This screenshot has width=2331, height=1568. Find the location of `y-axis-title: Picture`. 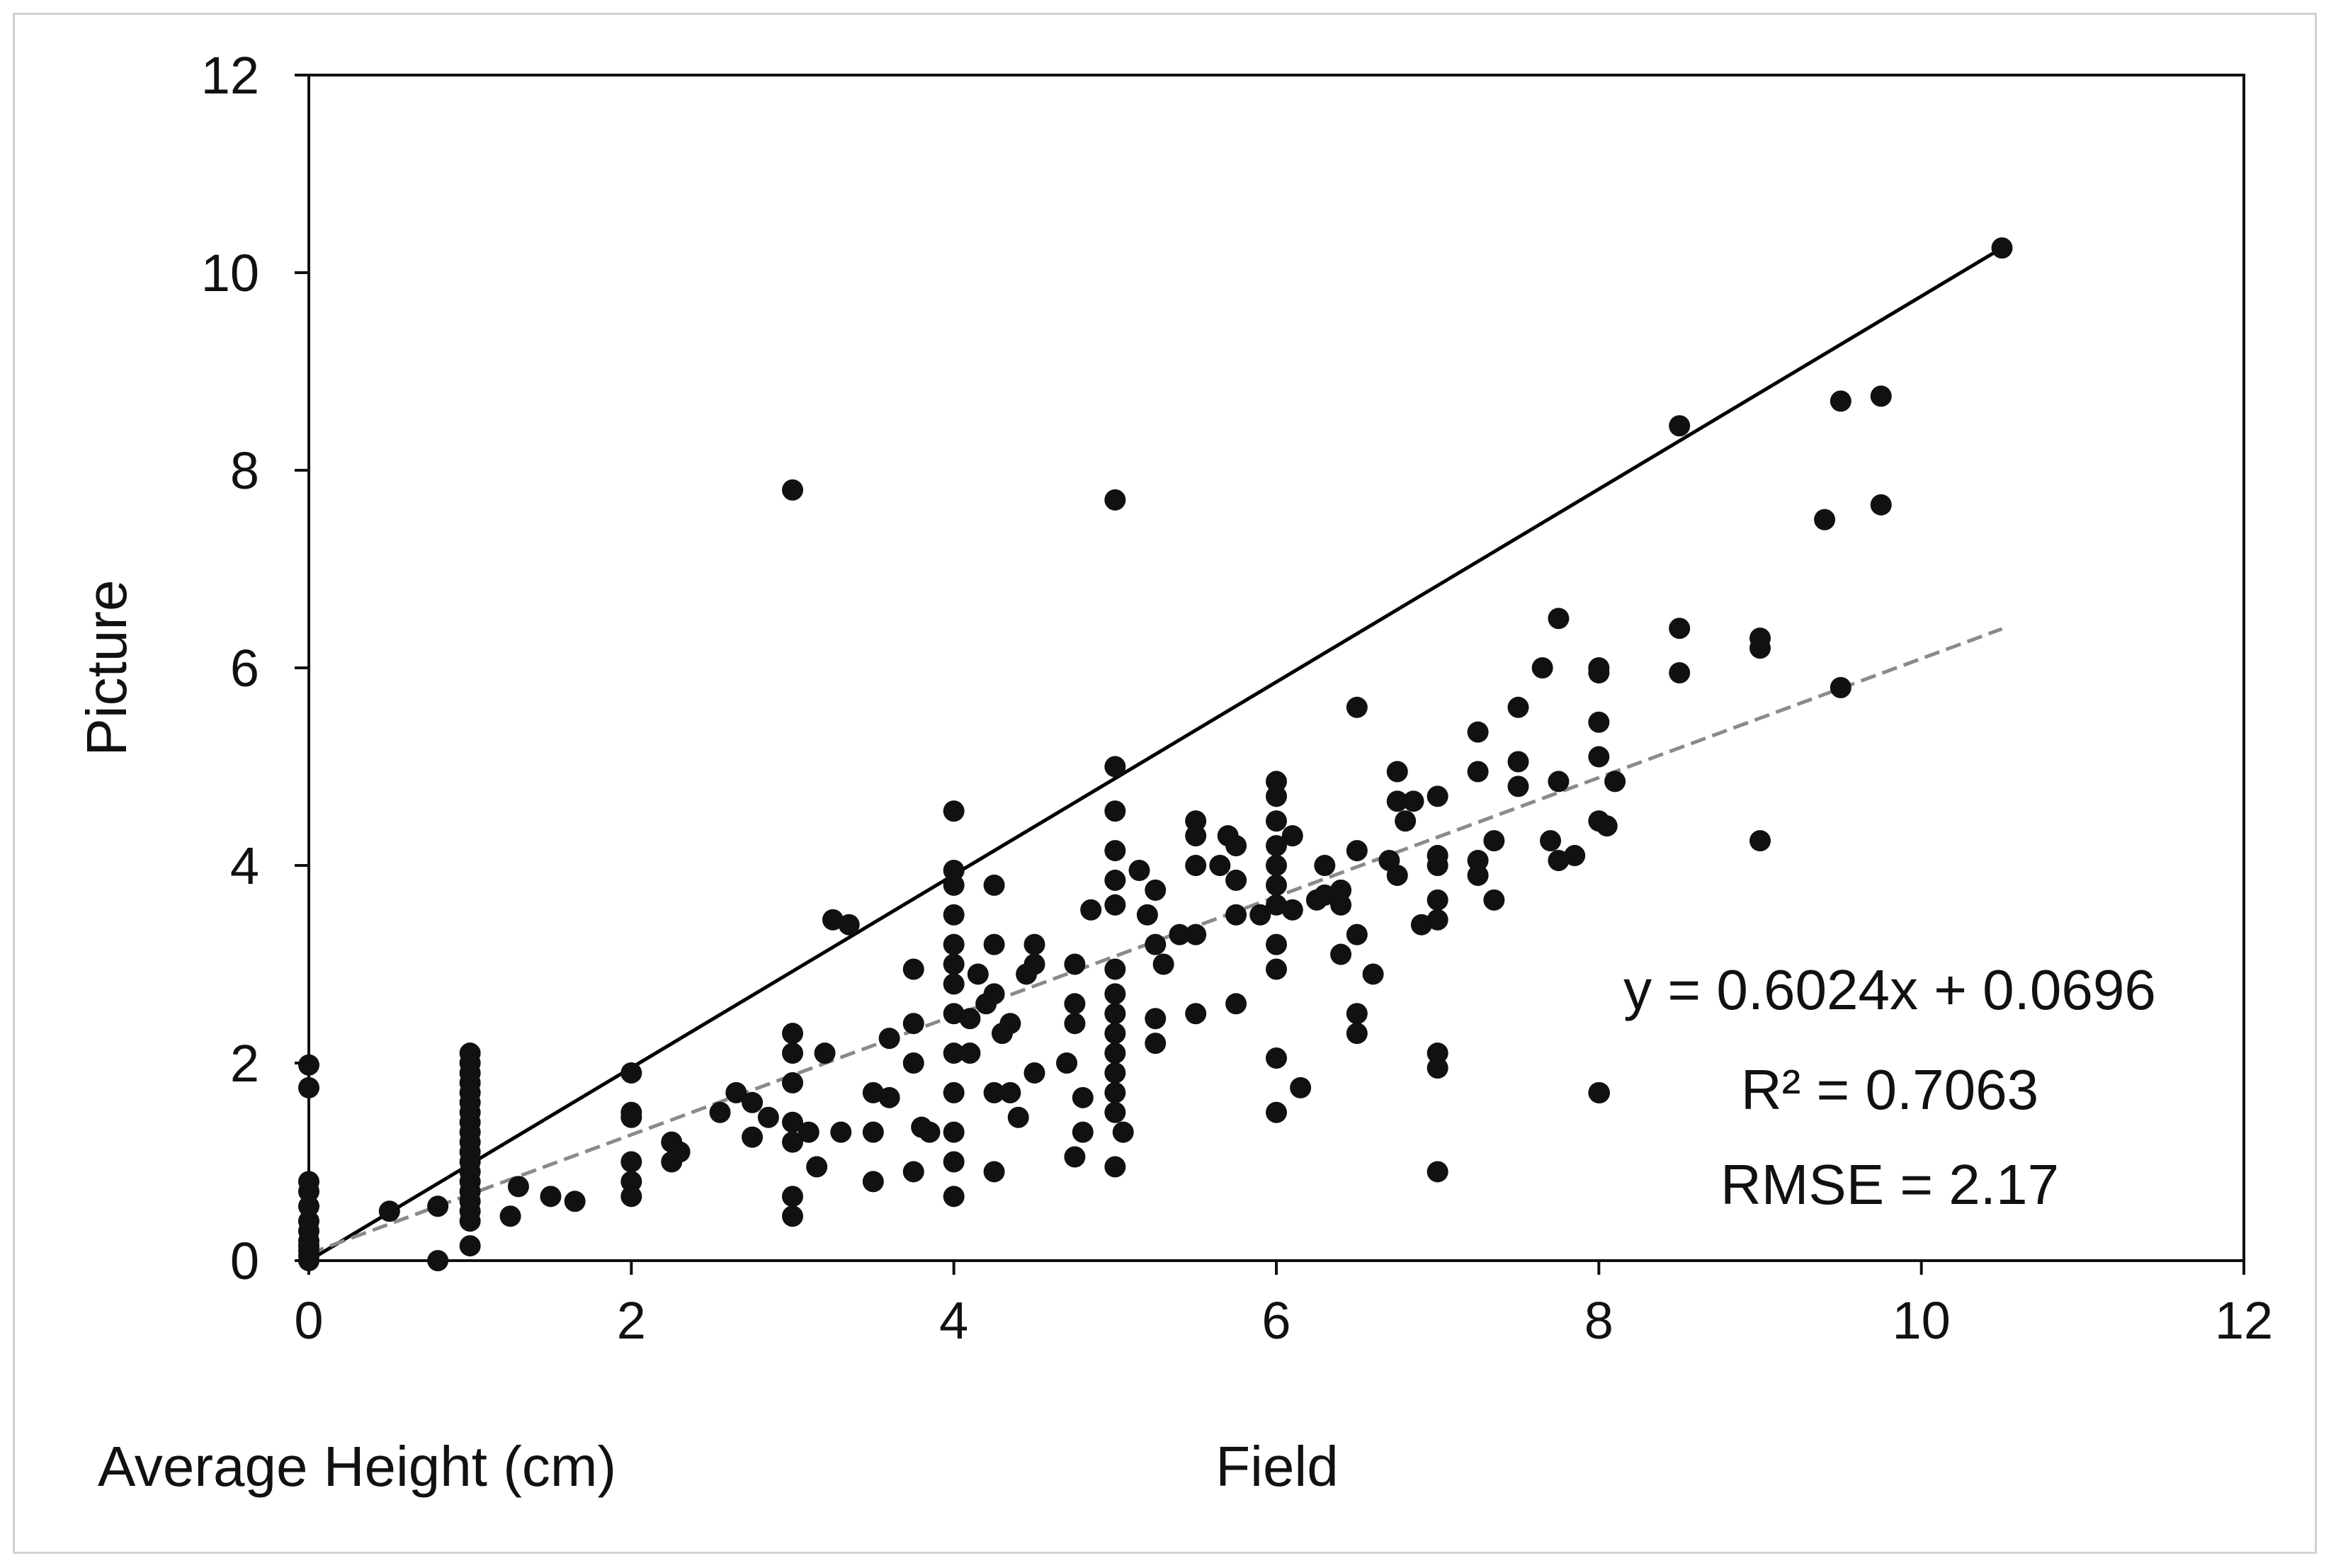

y-axis-title: Picture is located at coordinates (106, 668).